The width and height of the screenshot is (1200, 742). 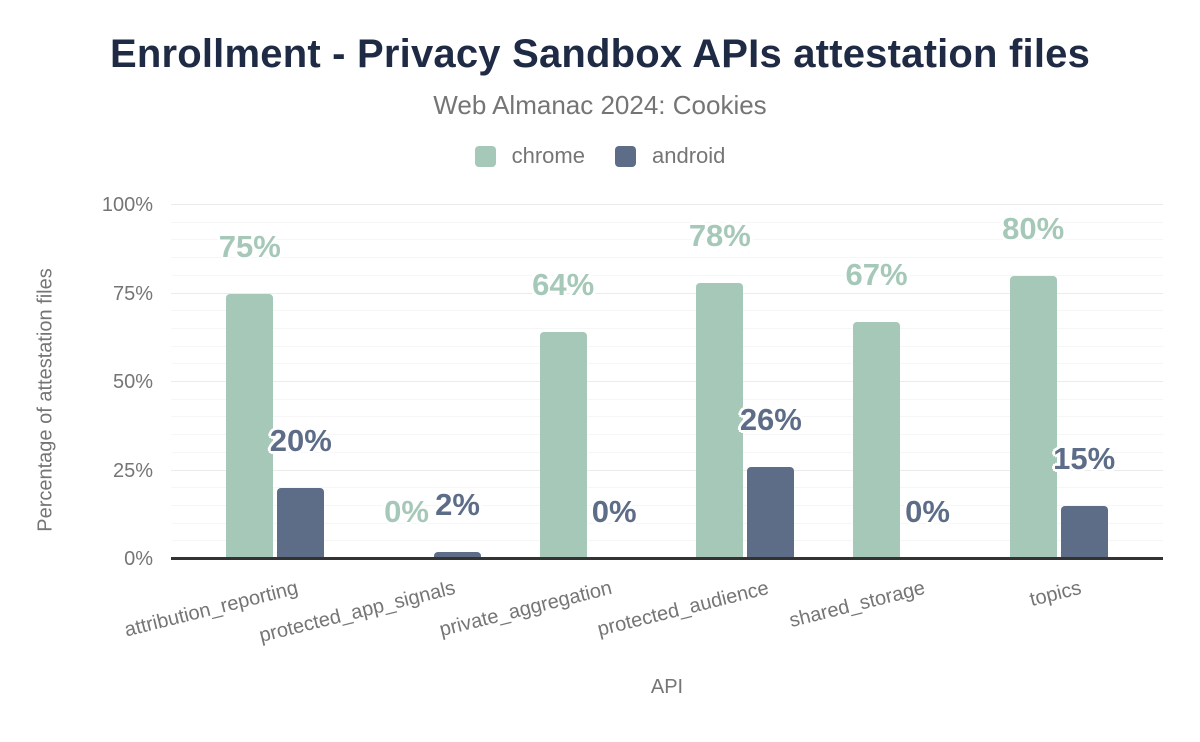 I want to click on value-label-android-shared_storage: 0%, so click(x=927, y=511).